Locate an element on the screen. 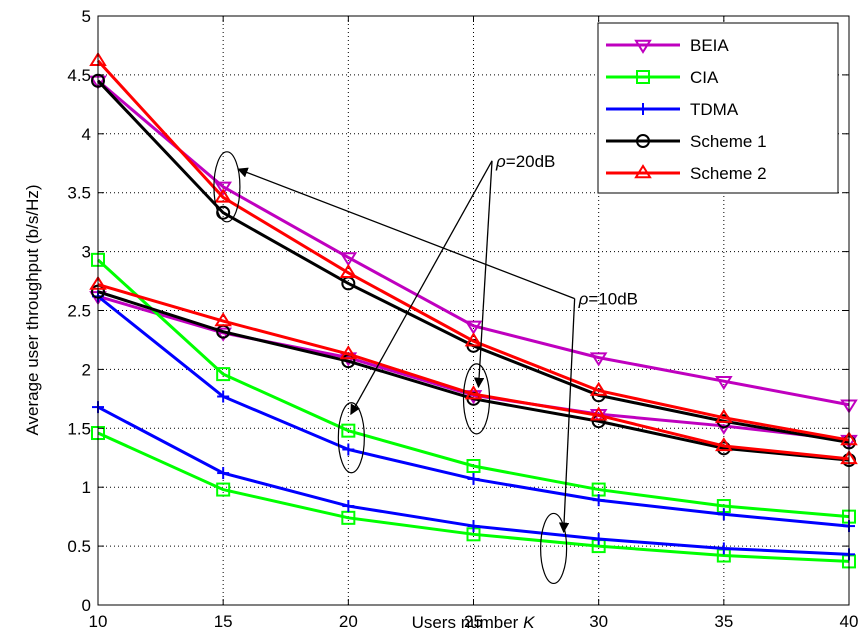 This screenshot has height=636, width=862. x-tick-label-4: 30 is located at coordinates (598, 621).